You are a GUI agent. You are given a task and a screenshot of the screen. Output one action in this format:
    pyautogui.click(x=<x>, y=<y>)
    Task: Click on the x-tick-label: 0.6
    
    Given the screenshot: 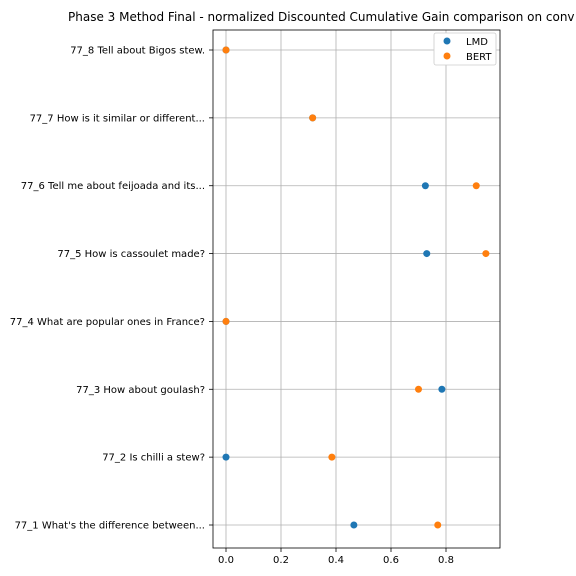 What is the action you would take?
    pyautogui.click(x=391, y=560)
    